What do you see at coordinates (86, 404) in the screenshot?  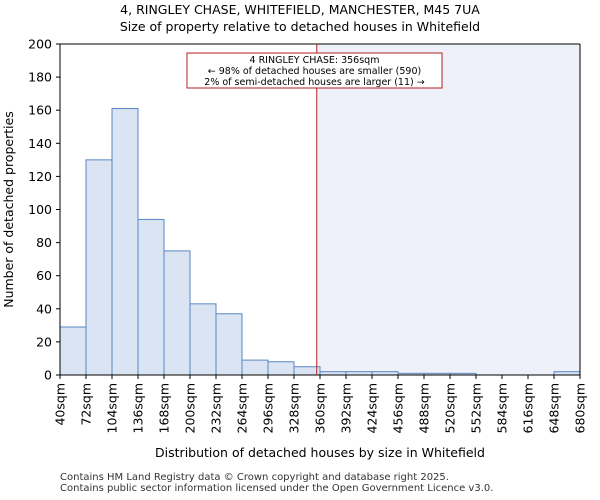 I see `x-tick-label: 72sqm` at bounding box center [86, 404].